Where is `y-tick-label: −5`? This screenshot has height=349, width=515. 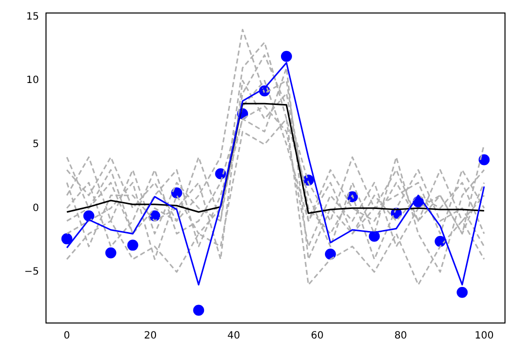
y-tick-label: −5 is located at coordinates (31, 272).